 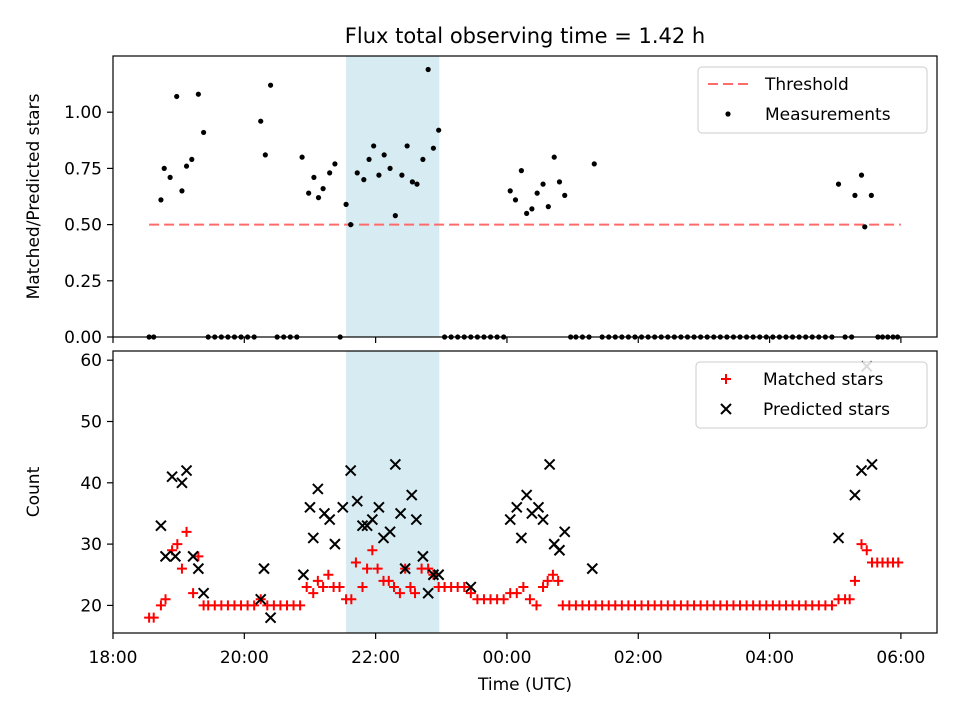 What do you see at coordinates (91, 423) in the screenshot?
I see `y-tick-label: 50` at bounding box center [91, 423].